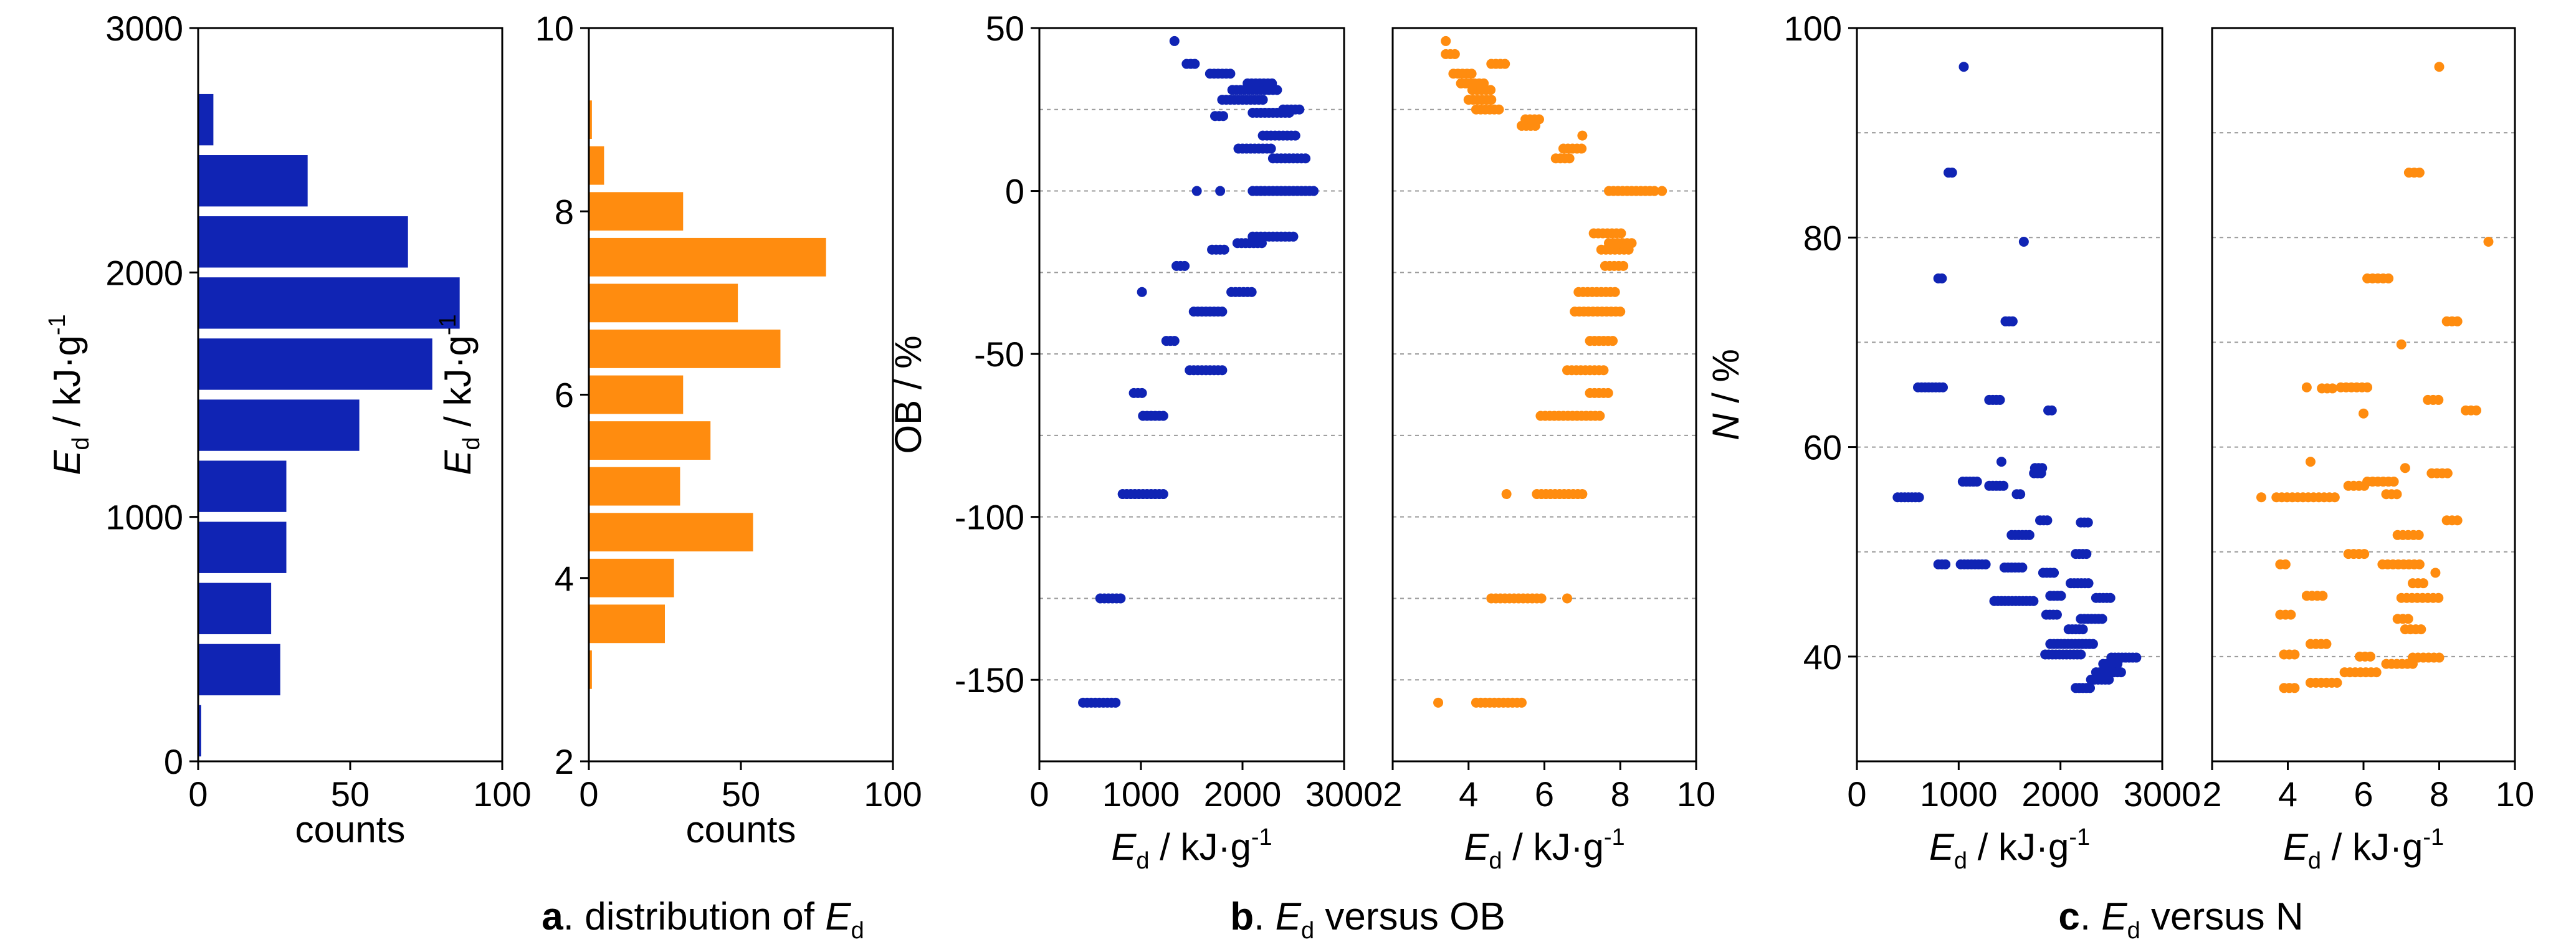 The height and width of the screenshot is (942, 2576). Describe the element at coordinates (174, 762) in the screenshot. I see `y-tick-label: 0` at that location.